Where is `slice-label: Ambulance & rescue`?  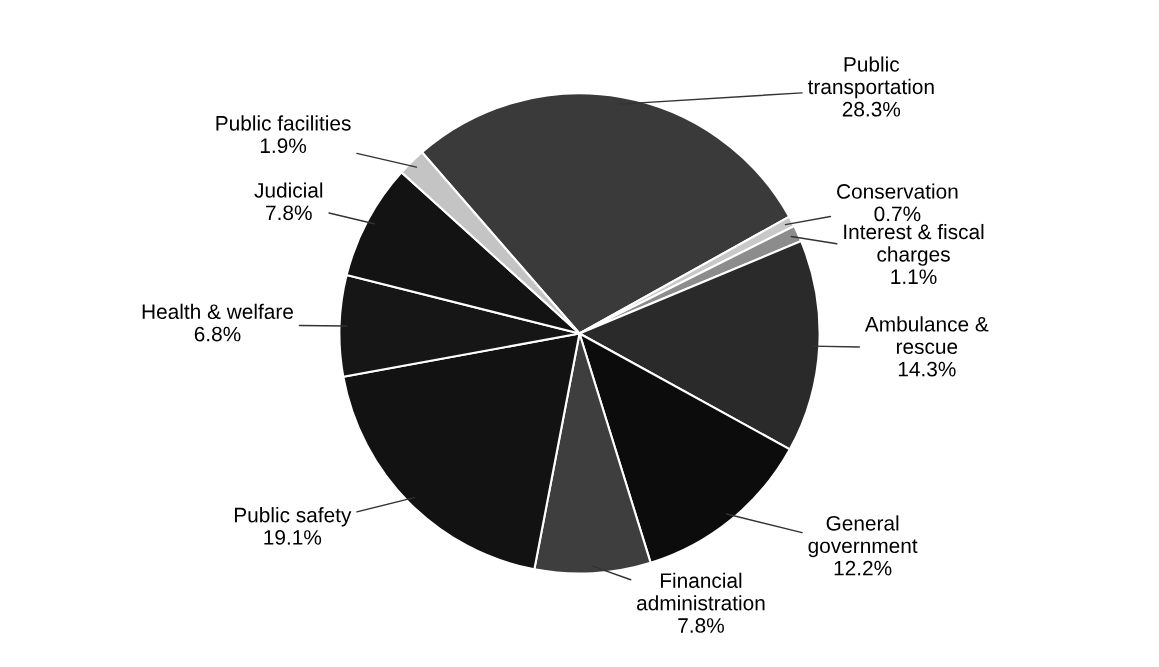 slice-label: Ambulance & rescue is located at coordinates (926, 335).